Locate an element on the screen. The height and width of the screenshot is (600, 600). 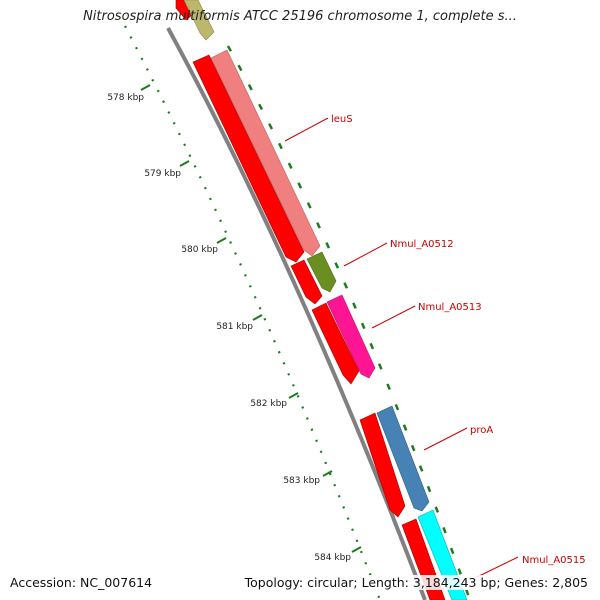
gene-proA is located at coordinates (403, 458).